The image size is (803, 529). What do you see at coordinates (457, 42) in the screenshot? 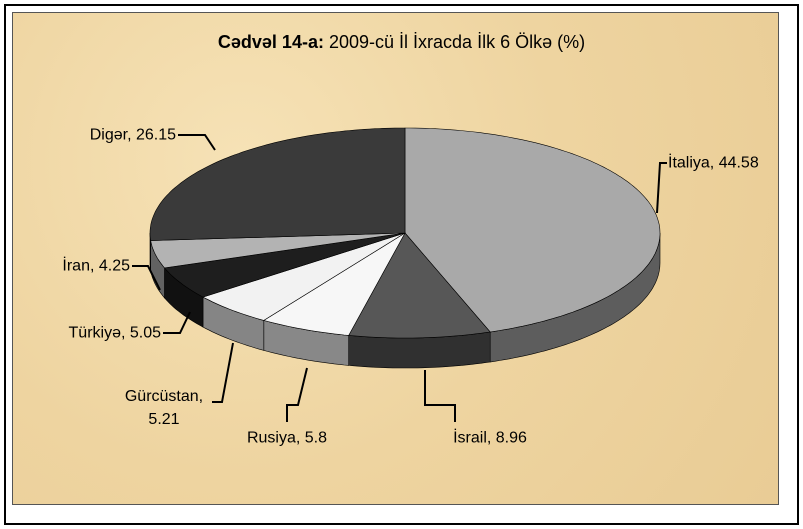
I see `title-text: 2009-cü İl İxracda İlk 6 Ölkə (%)` at bounding box center [457, 42].